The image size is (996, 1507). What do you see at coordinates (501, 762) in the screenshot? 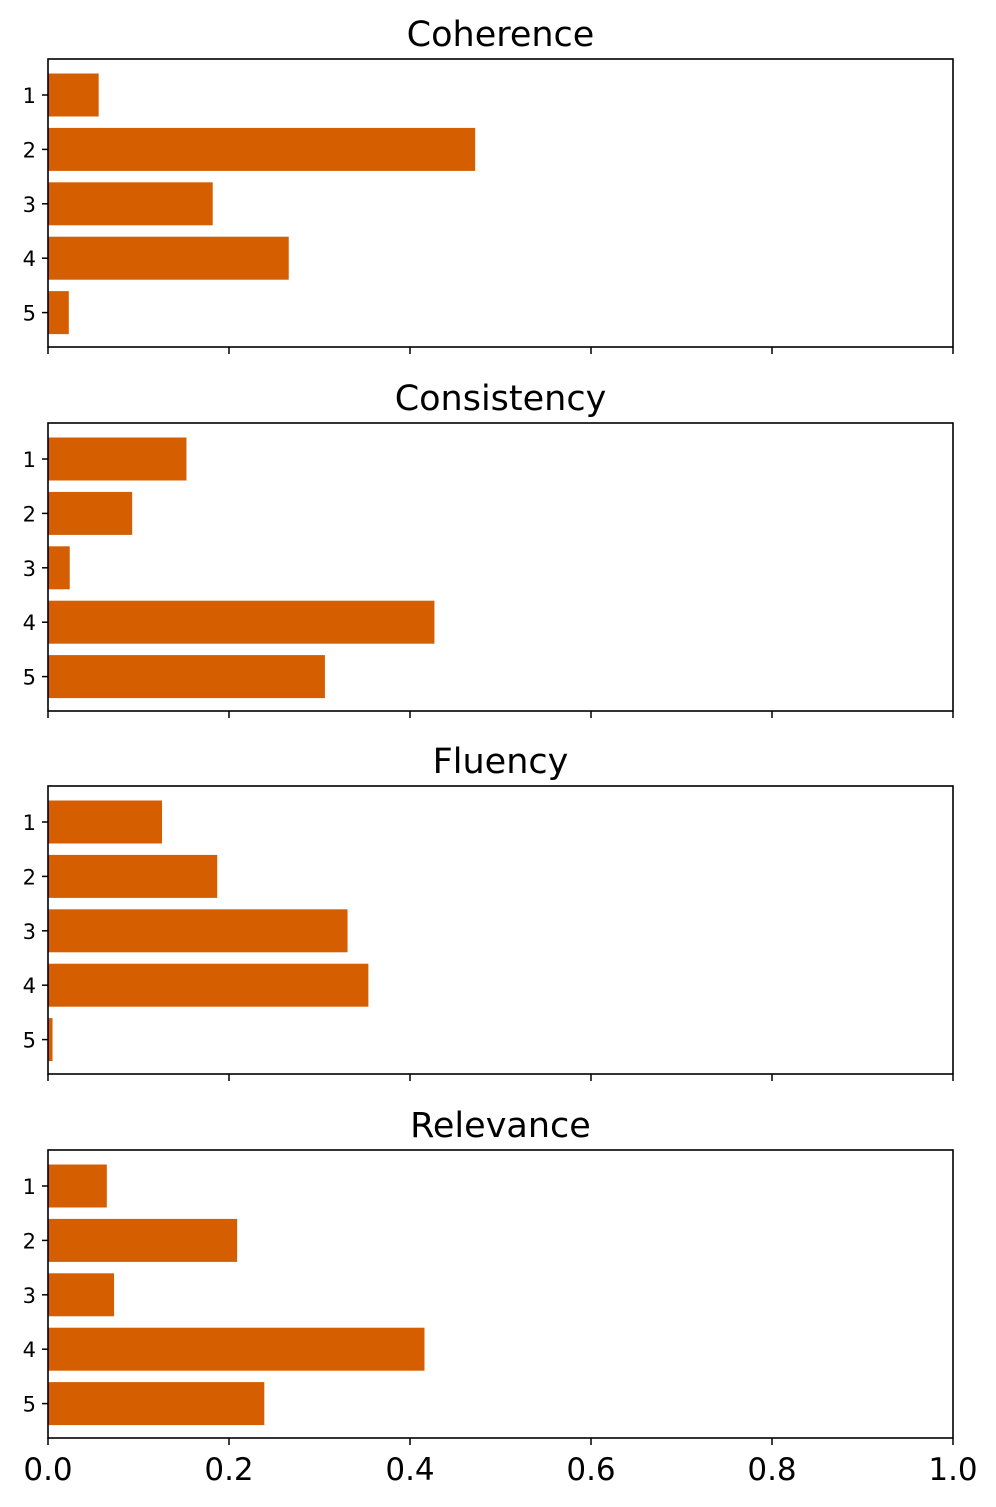
I see `subplot-title: Fluency` at bounding box center [501, 762].